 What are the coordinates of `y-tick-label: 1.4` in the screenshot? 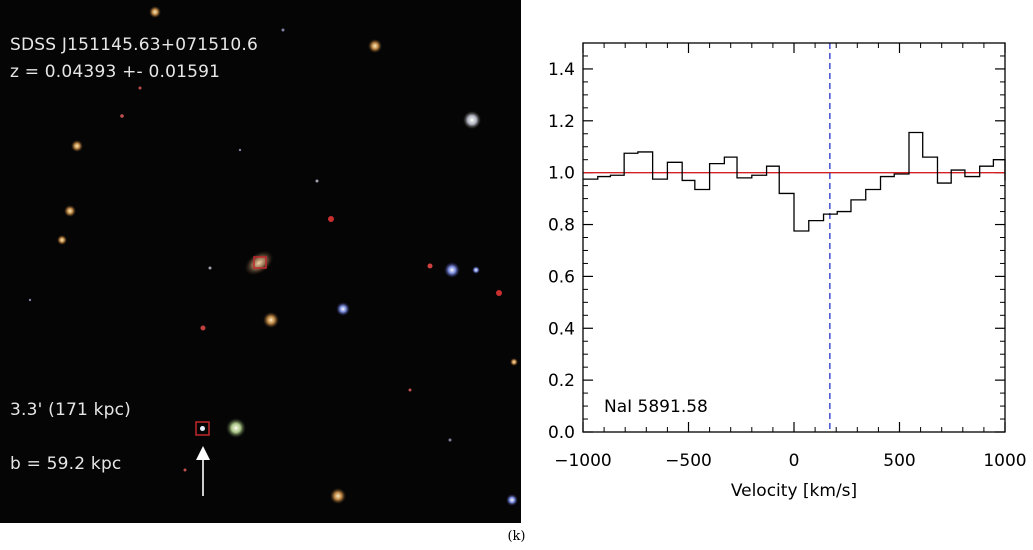 It's located at (561, 70).